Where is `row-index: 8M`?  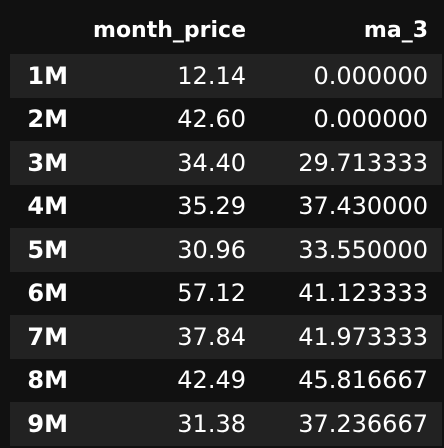 row-index: 8M is located at coordinates (47, 380).